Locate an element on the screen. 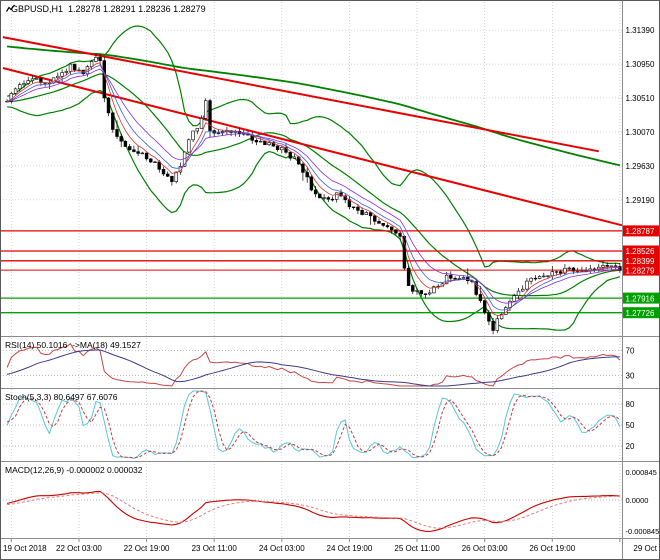 Image resolution: width=660 pixels, height=560 pixels. time-axis-label: 22 Oct 19:00 is located at coordinates (147, 548).